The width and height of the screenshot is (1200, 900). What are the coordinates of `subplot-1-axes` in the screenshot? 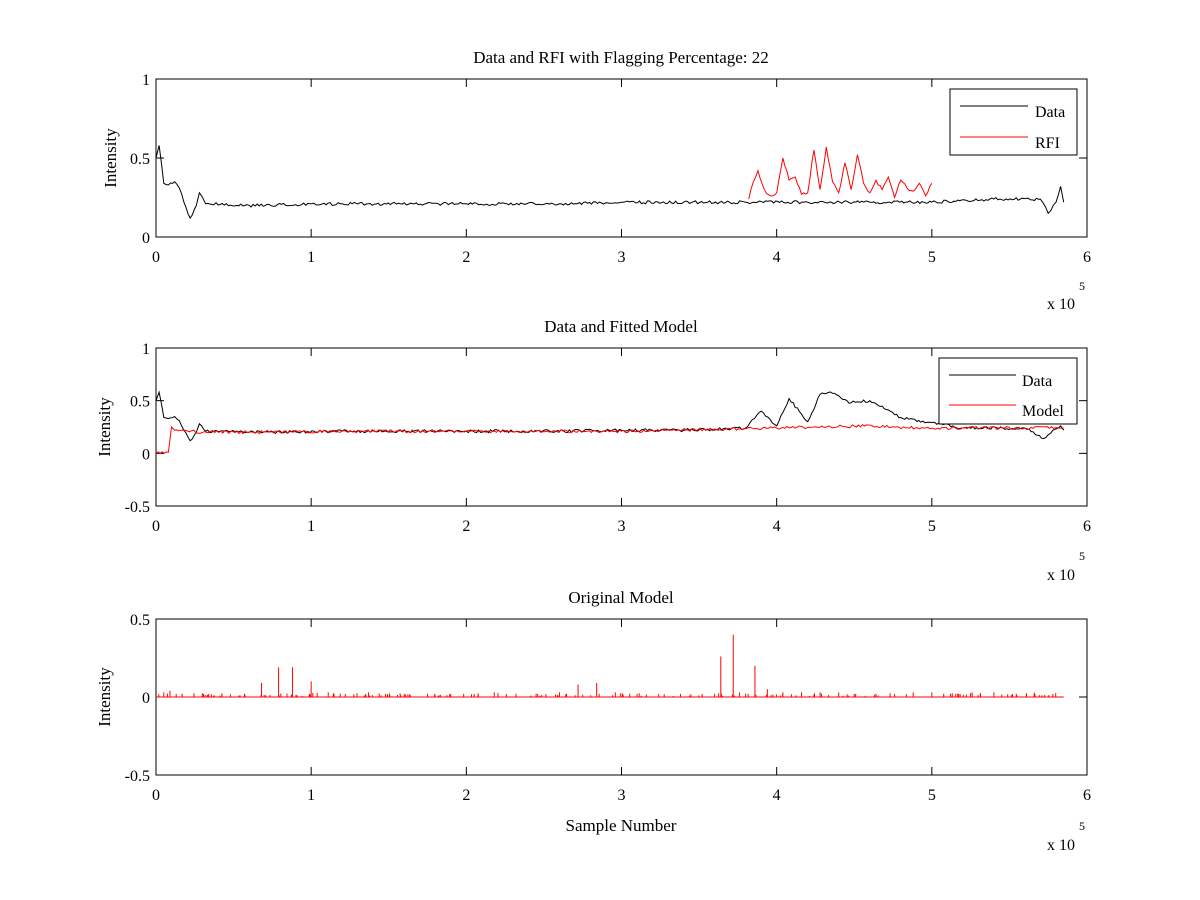 It's located at (621, 158).